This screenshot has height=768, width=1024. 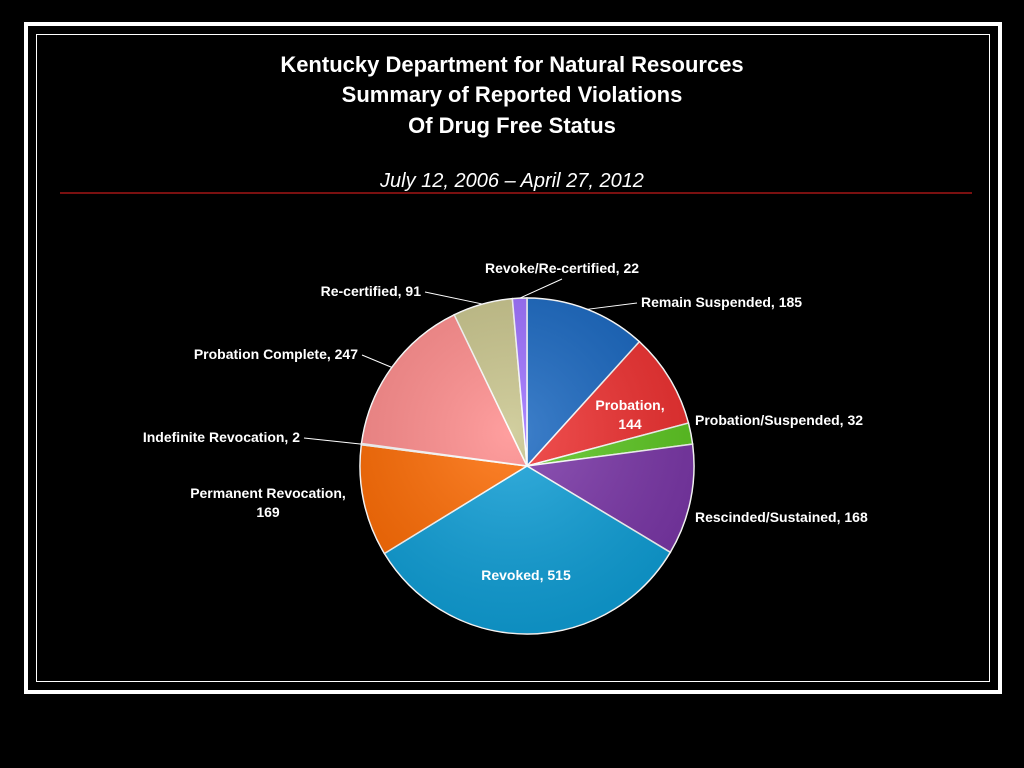 What do you see at coordinates (512, 94) in the screenshot?
I see `title-line-2: Summary of Reported Violations` at bounding box center [512, 94].